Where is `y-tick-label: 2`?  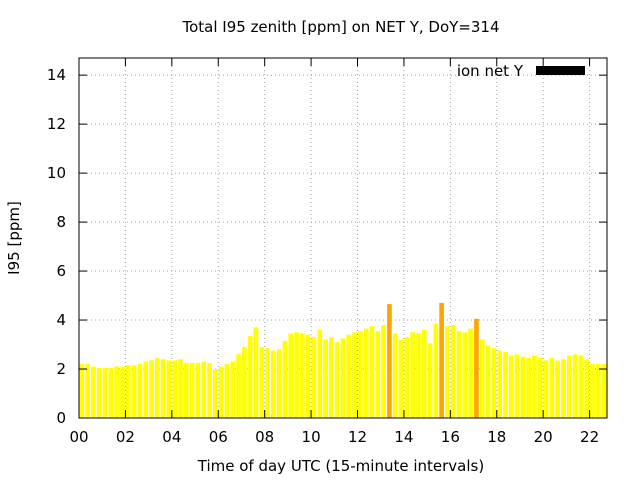
y-tick-label: 2 is located at coordinates (61, 369).